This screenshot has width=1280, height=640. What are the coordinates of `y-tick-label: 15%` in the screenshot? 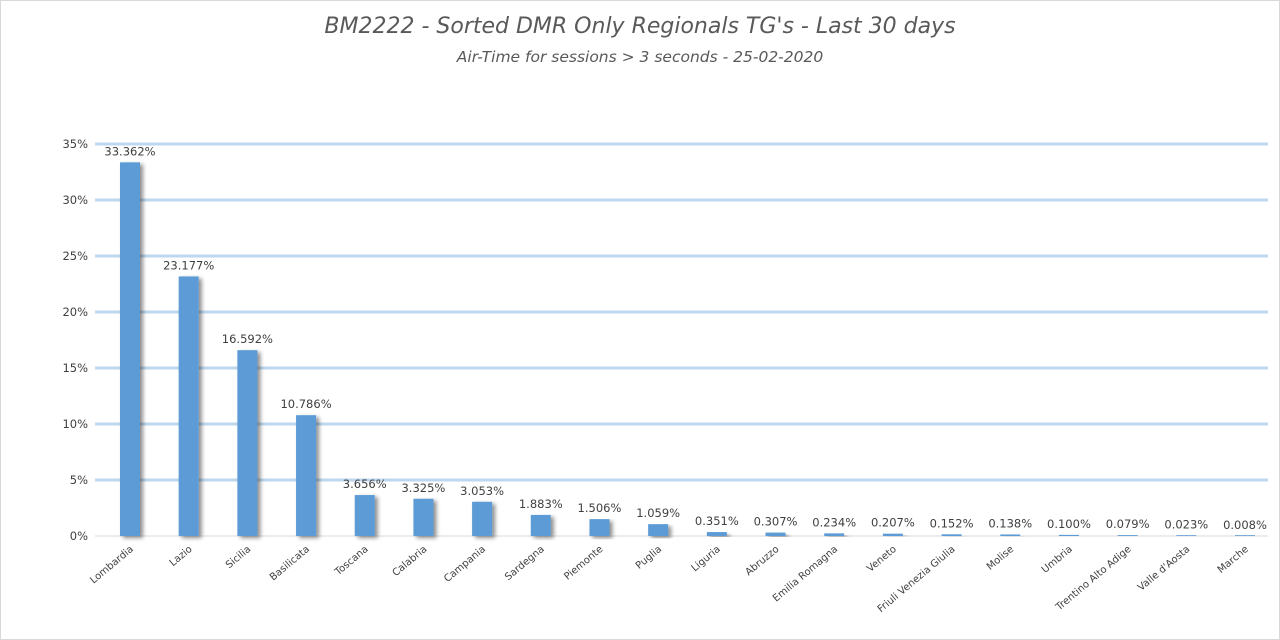 It's located at (75, 368).